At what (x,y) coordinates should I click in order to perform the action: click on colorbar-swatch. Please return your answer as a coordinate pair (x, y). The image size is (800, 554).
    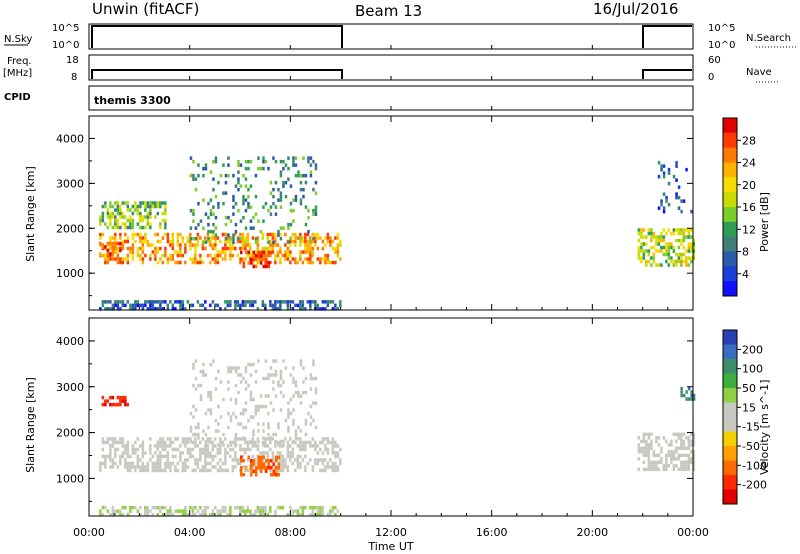
    Looking at the image, I should click on (730, 170).